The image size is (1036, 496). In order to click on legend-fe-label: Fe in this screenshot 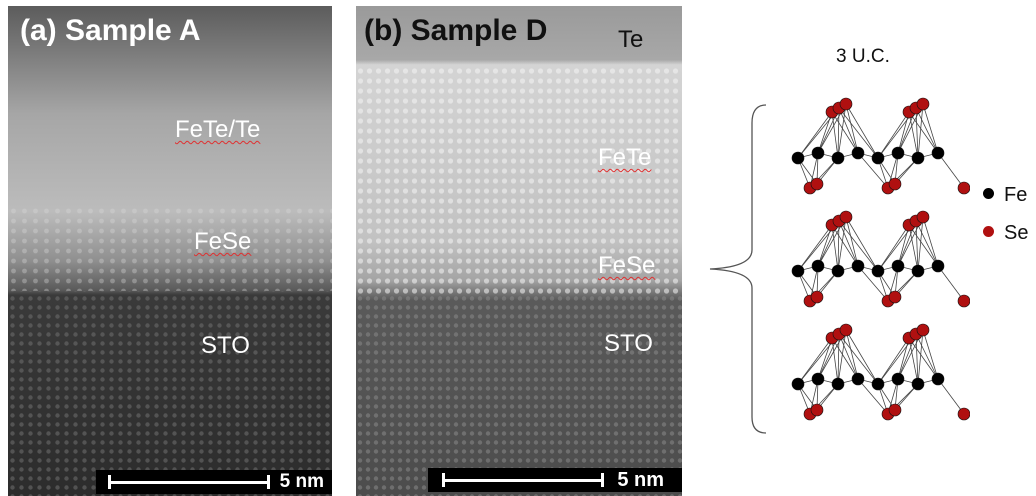, I will do `click(1016, 195)`.